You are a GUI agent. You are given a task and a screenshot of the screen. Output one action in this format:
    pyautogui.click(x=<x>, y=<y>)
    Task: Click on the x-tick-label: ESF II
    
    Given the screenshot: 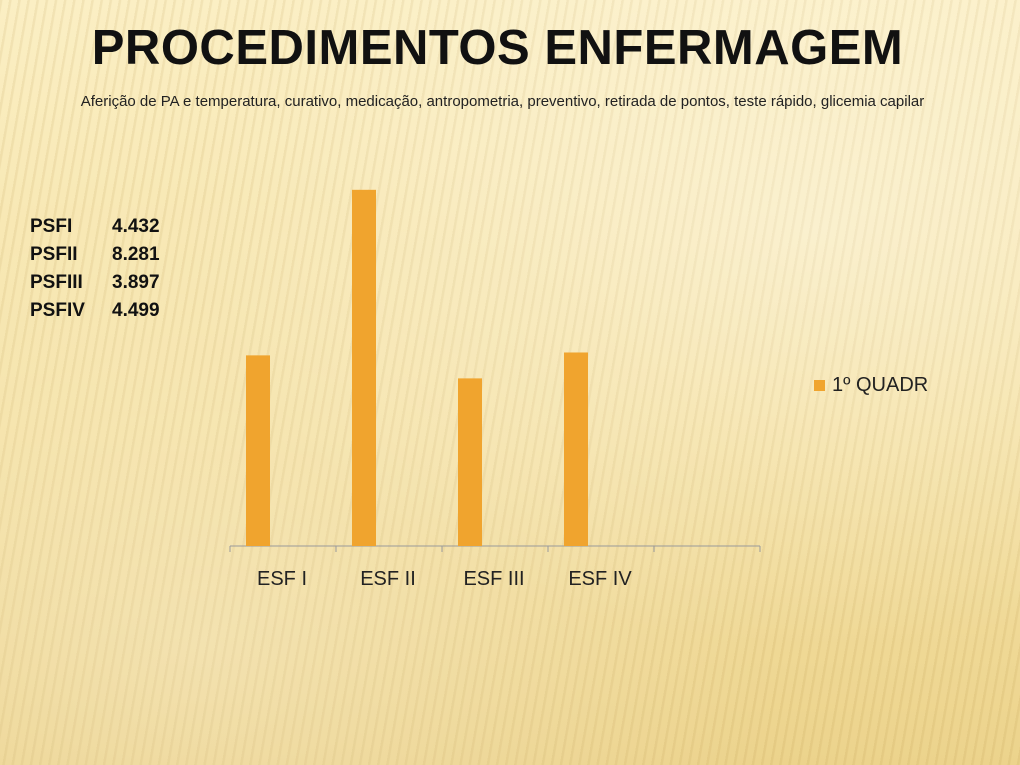 What is the action you would take?
    pyautogui.click(x=388, y=579)
    